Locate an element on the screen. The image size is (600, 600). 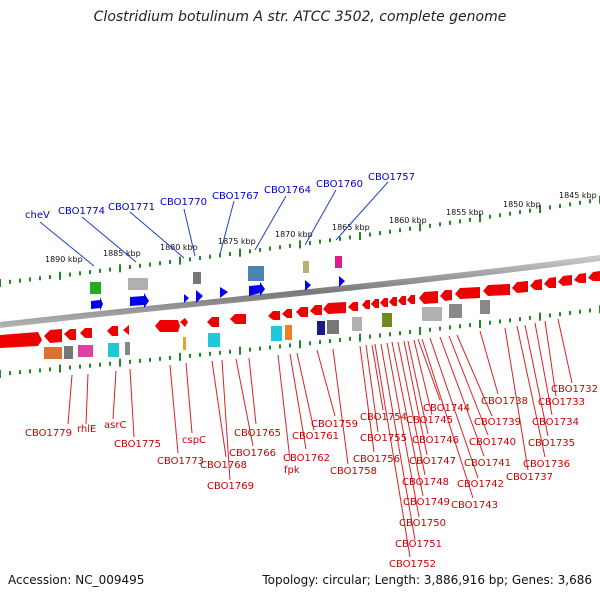
lower-scale-track is located at coordinates (300, 341).